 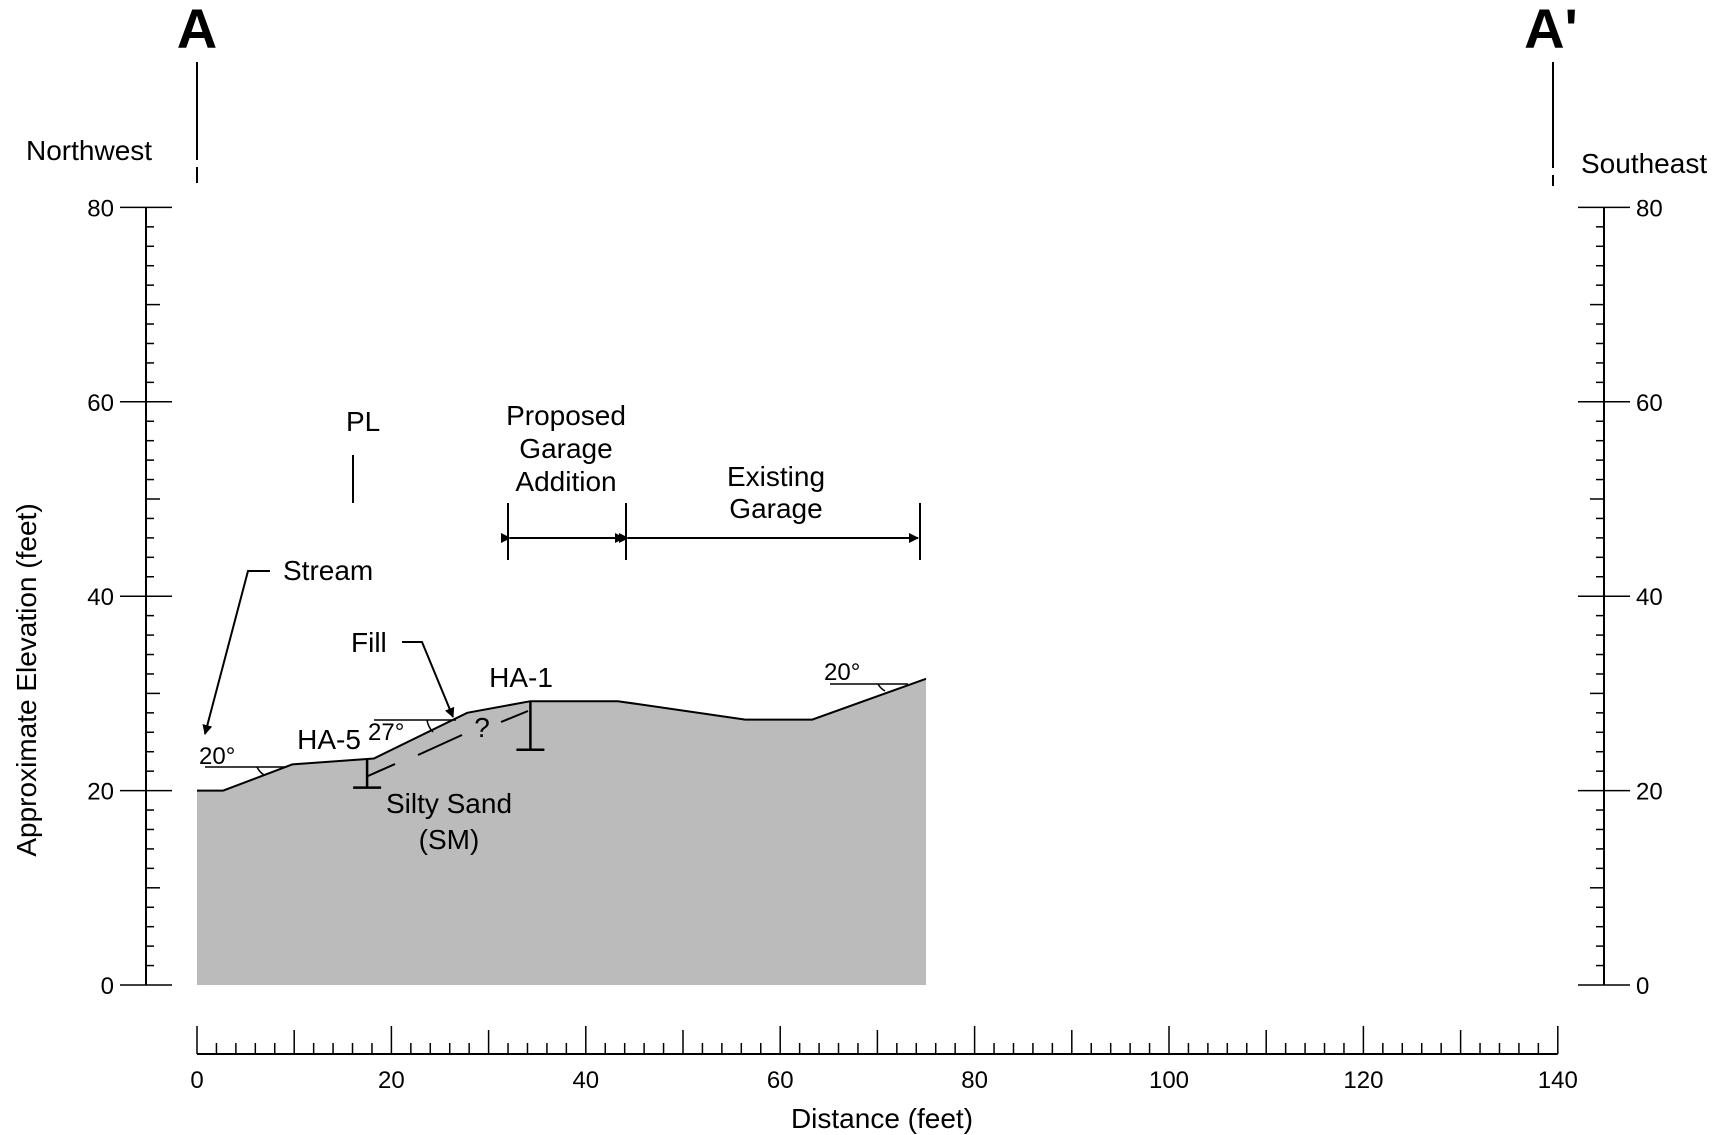 What do you see at coordinates (363, 454) in the screenshot?
I see `property-line-marker: PL` at bounding box center [363, 454].